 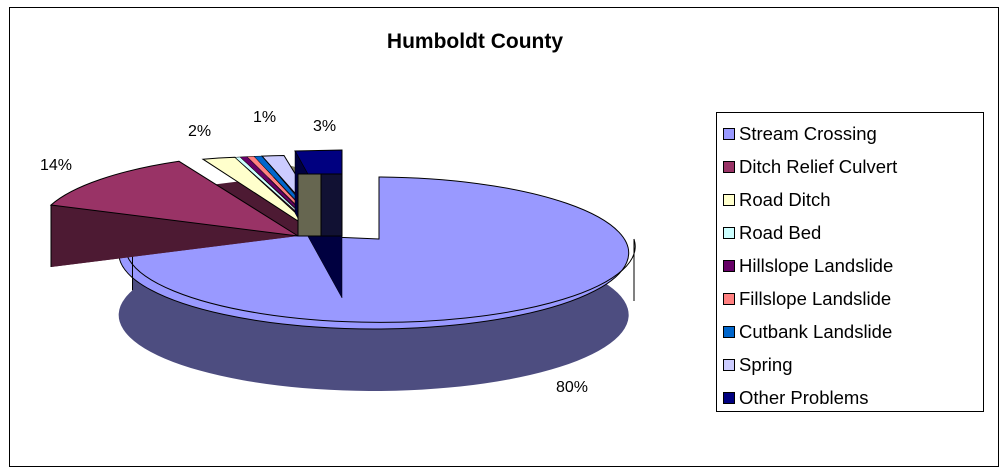 I want to click on label-stream-crossing: 80%, so click(x=572, y=387).